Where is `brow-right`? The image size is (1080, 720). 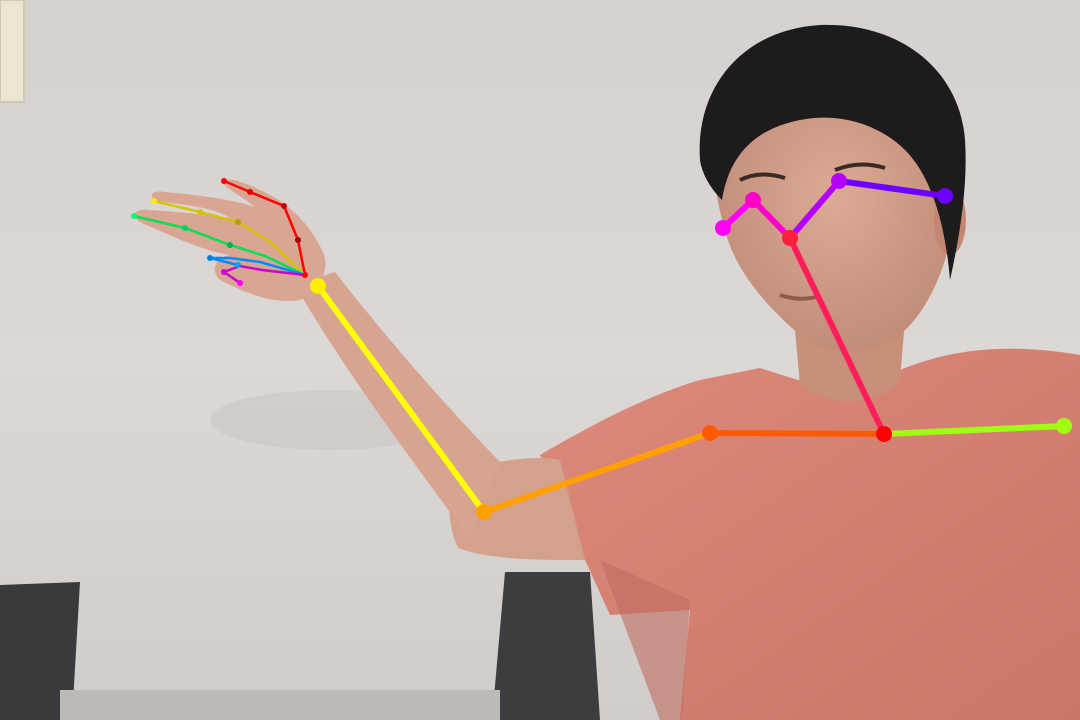
brow-right is located at coordinates (860, 167).